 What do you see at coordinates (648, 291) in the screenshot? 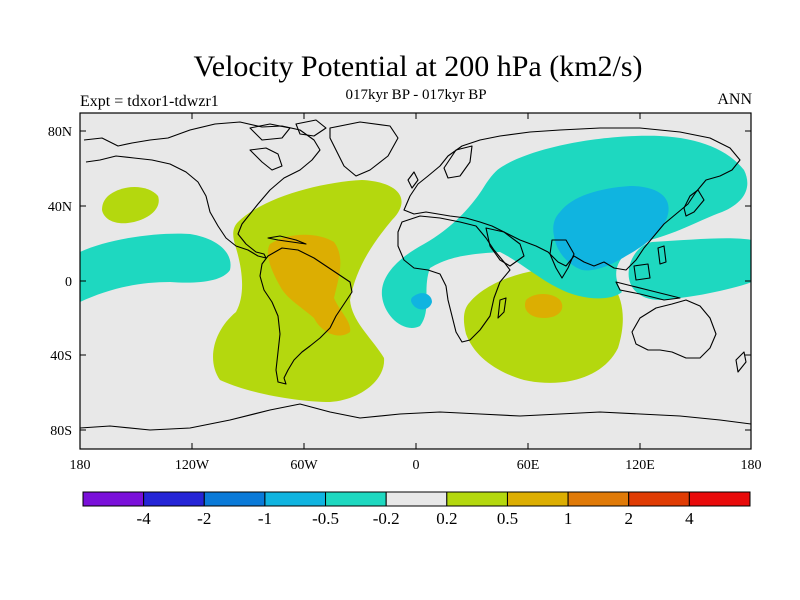
I see `coast-indonesia` at bounding box center [648, 291].